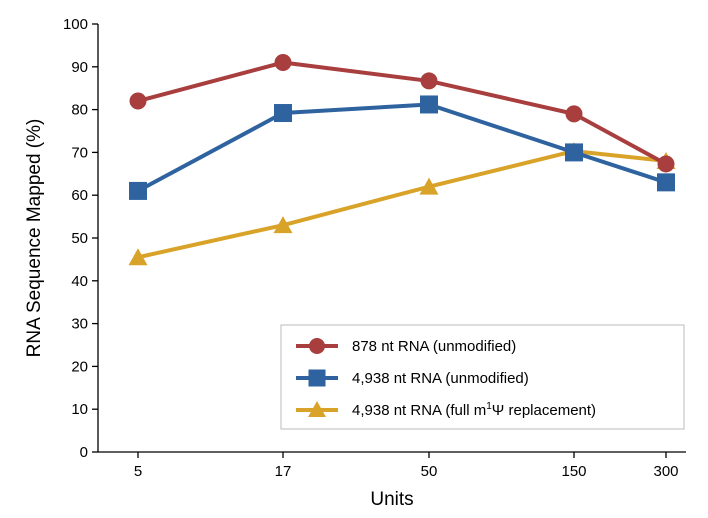 The image size is (708, 518). I want to click on legend-label-3: 4,938 nt RNA (full m1Ψ replacement), so click(474, 410).